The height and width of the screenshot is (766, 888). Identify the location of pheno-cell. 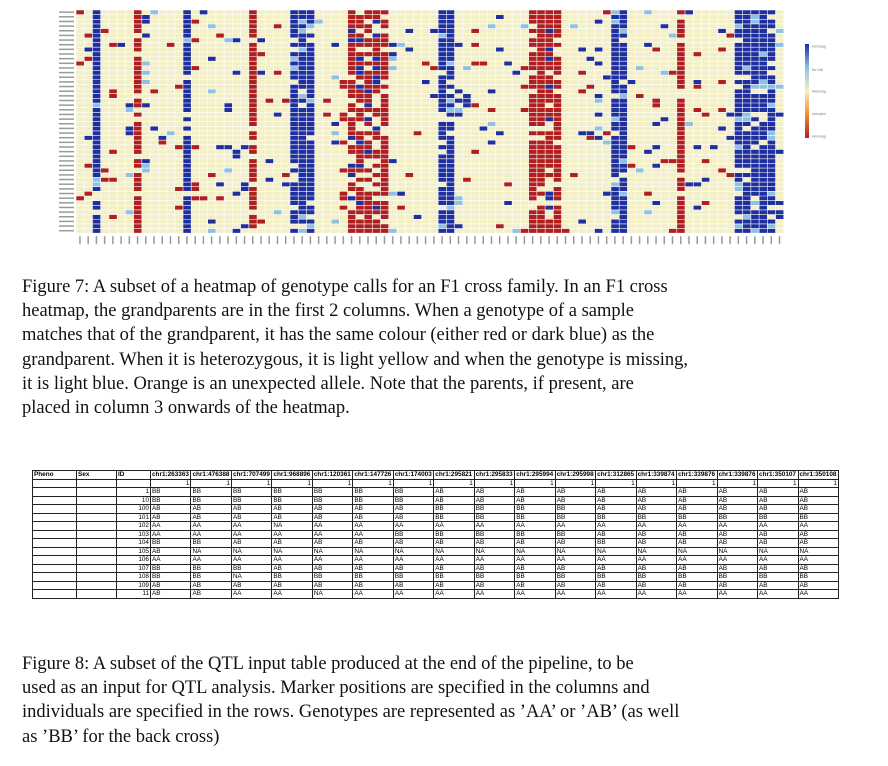
(54, 594).